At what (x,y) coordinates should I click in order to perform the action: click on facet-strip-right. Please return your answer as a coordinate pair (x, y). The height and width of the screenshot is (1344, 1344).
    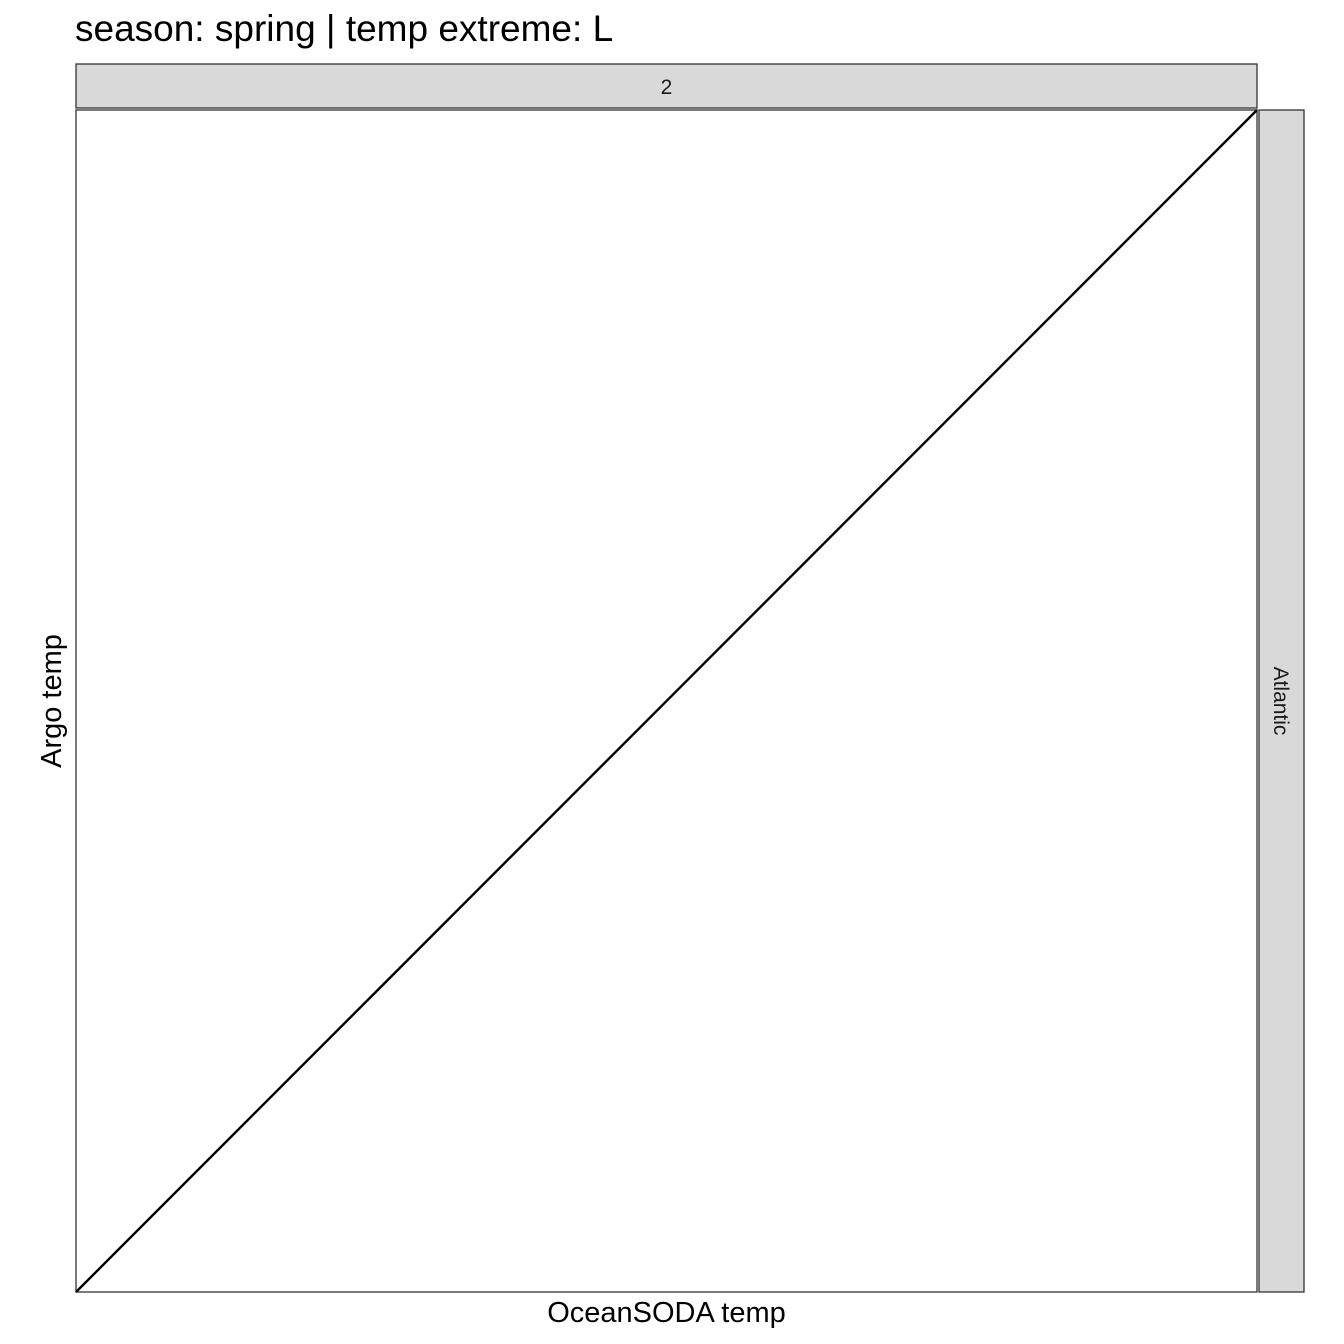
    Looking at the image, I should click on (1281, 701).